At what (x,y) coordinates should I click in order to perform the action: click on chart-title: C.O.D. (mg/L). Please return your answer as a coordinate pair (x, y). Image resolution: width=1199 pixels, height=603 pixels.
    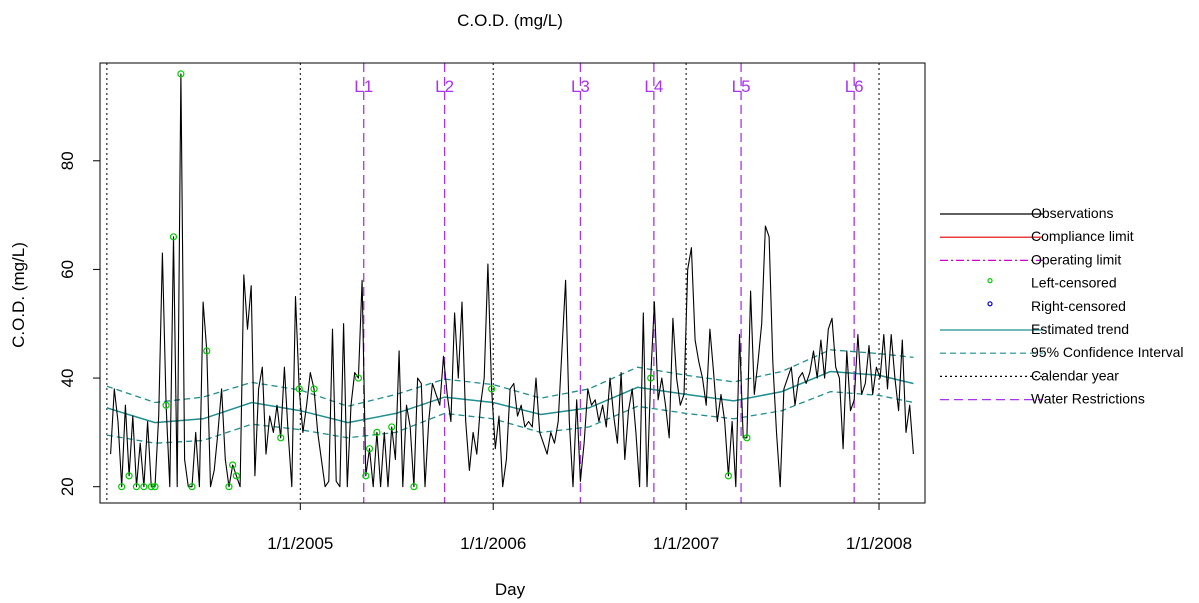
    Looking at the image, I should click on (510, 20).